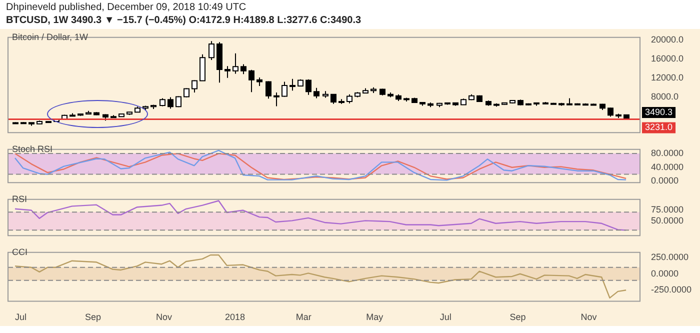 The width and height of the screenshot is (700, 333). I want to click on y-tick-label: -250.0000, so click(671, 289).